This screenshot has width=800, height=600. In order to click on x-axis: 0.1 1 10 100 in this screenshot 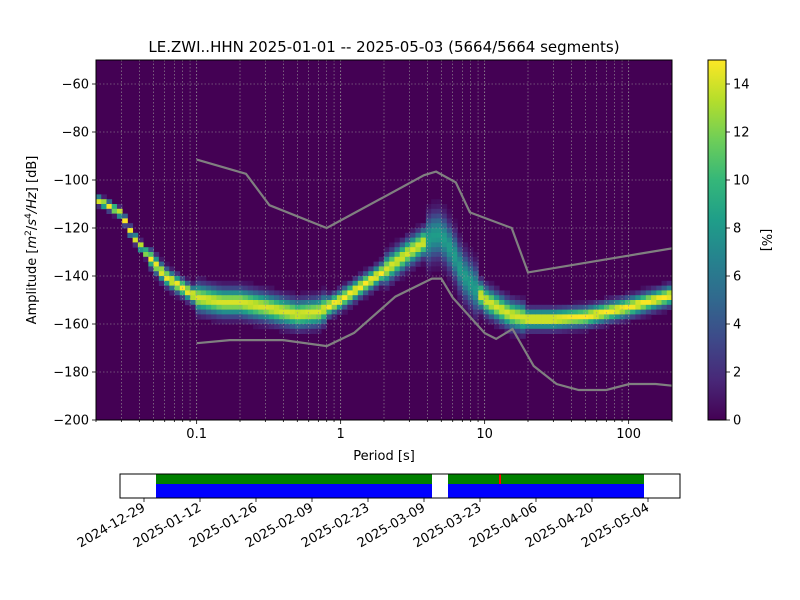, I will do `click(384, 431)`.